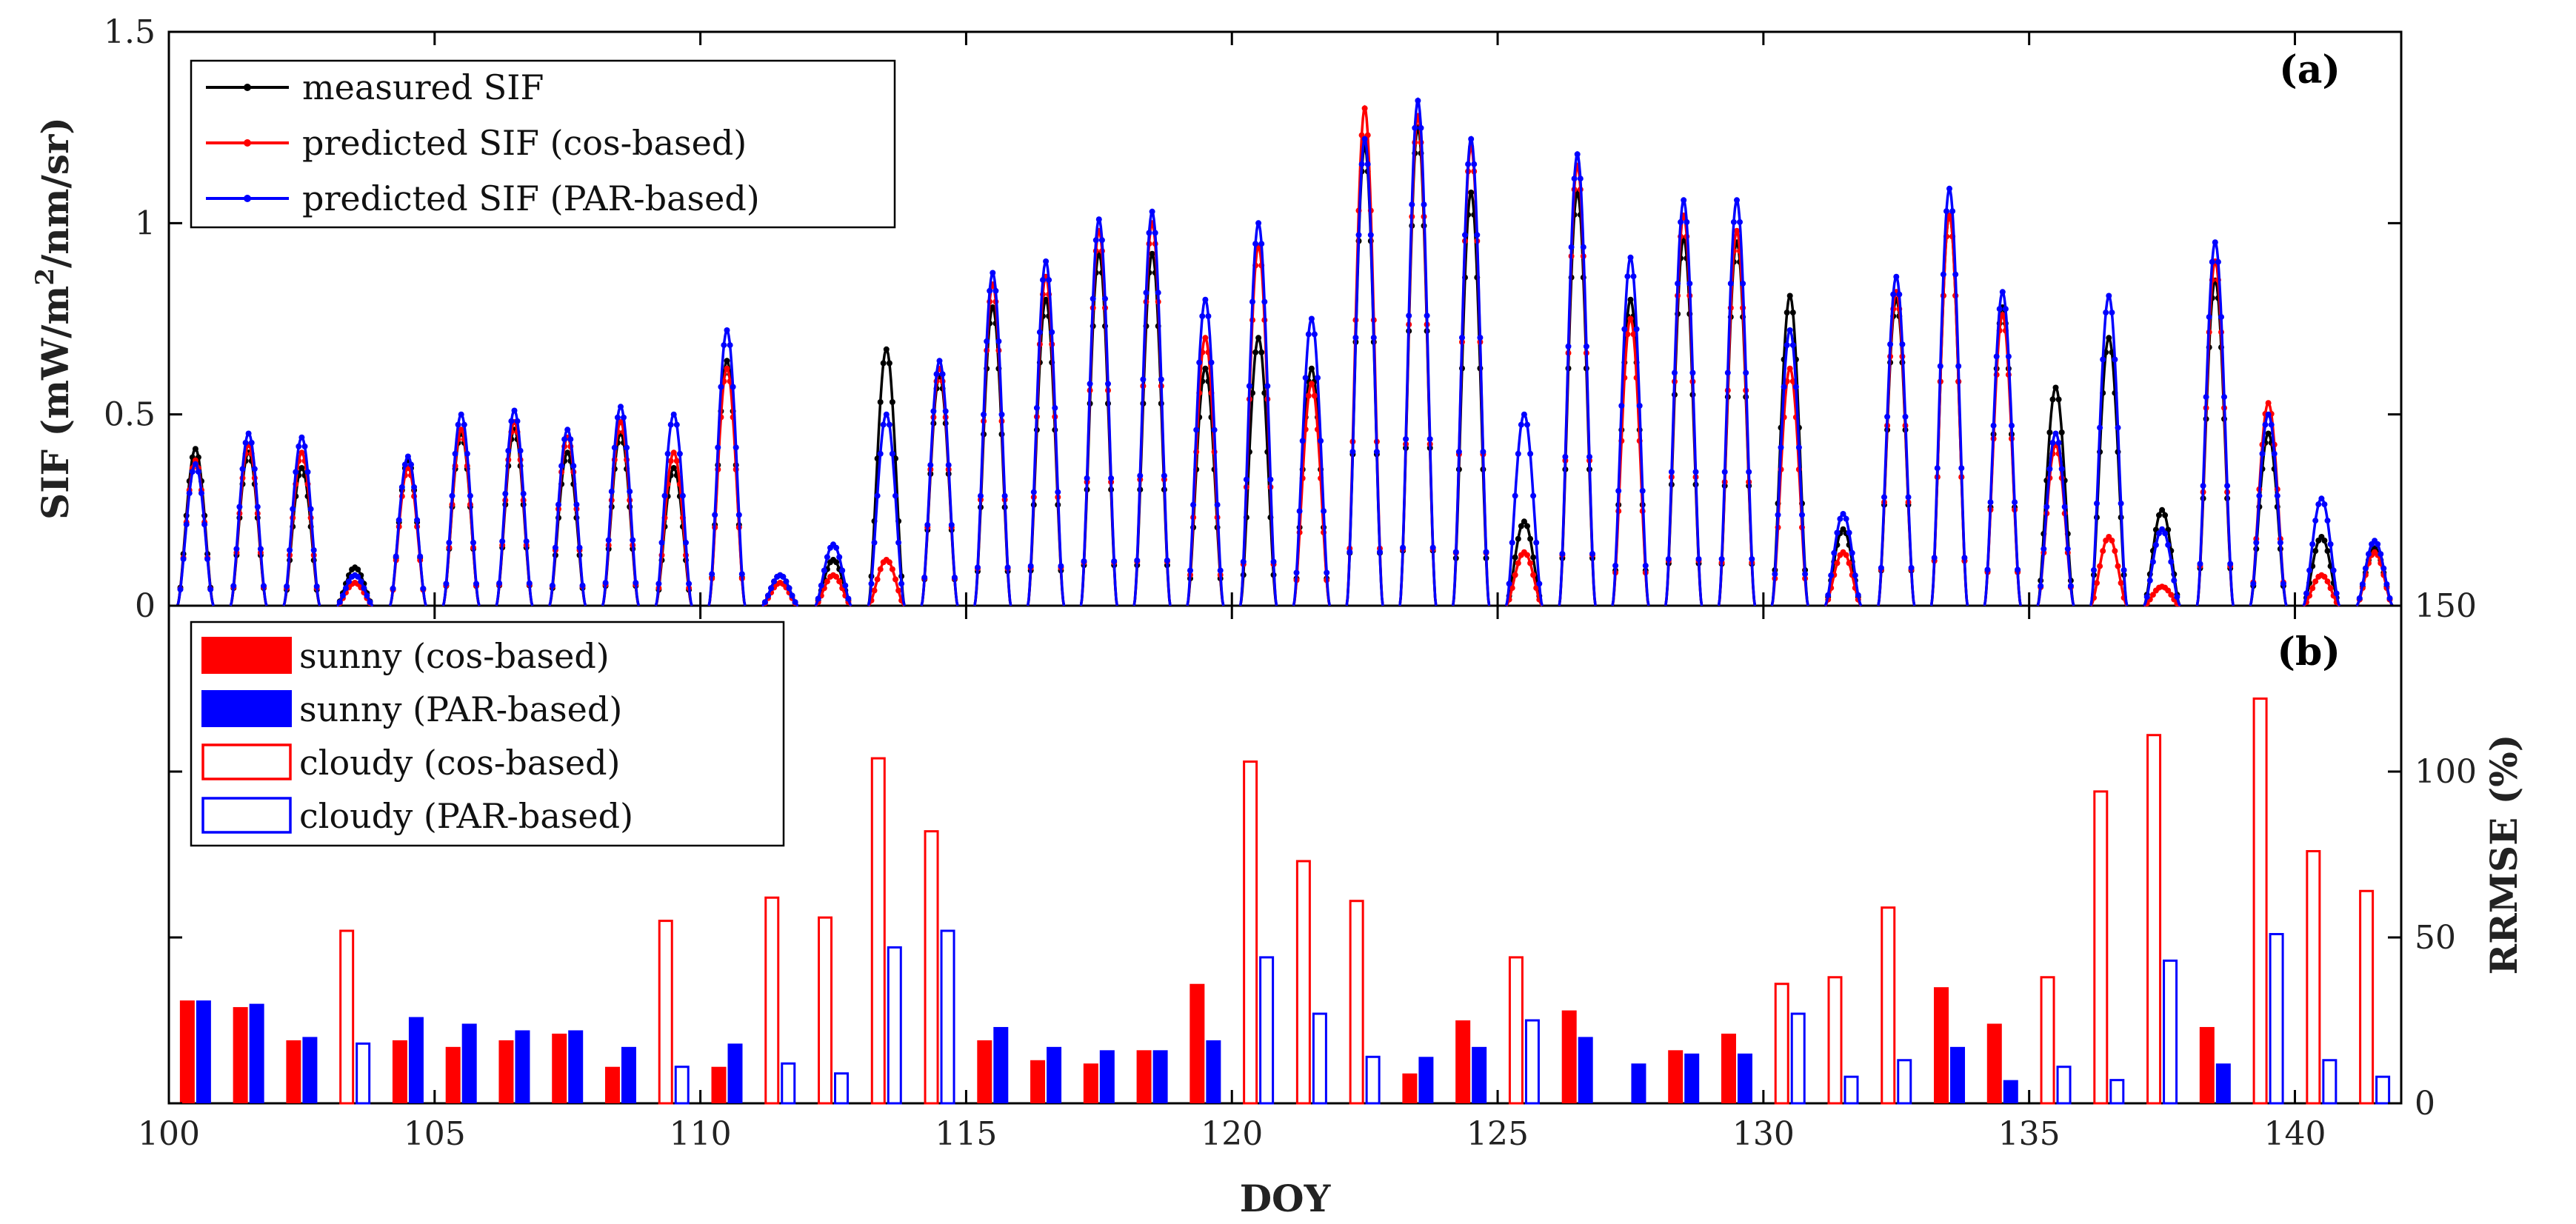  I want to click on x-tick-label: 115, so click(966, 1134).